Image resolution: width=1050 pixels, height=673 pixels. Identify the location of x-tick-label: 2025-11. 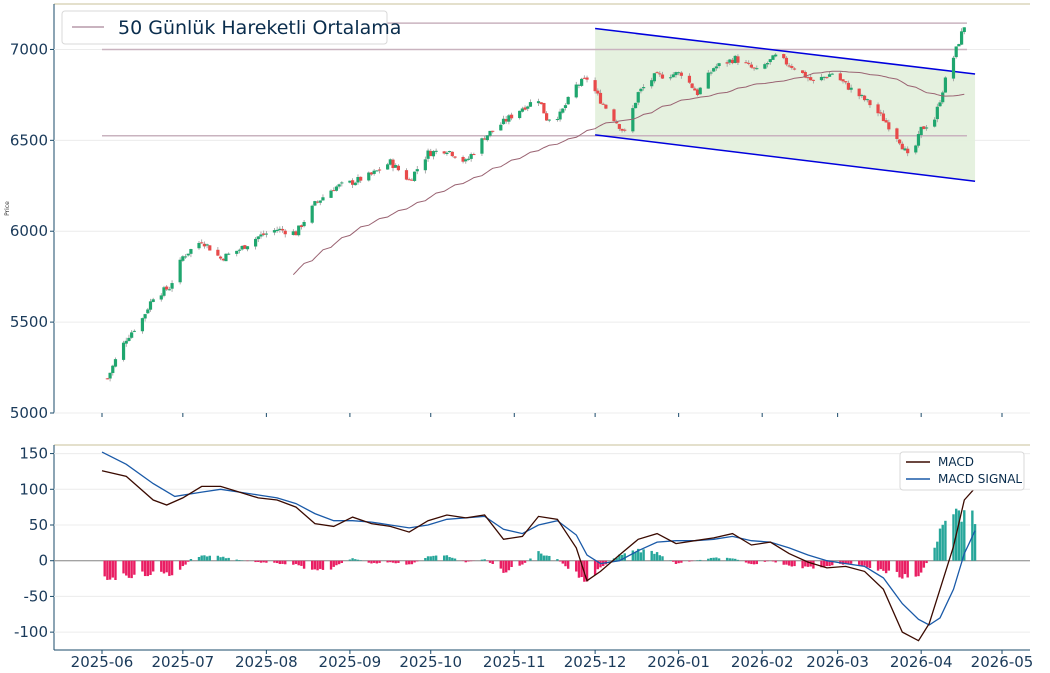
(514, 662).